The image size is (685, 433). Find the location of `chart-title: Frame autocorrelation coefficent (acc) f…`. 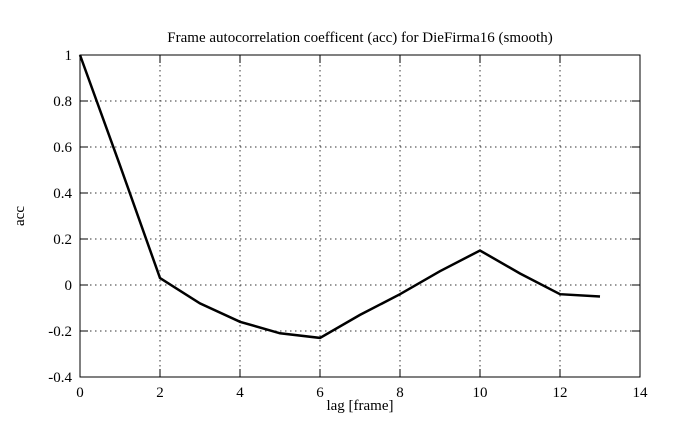

chart-title: Frame autocorrelation coefficent (acc) f… is located at coordinates (359, 38).